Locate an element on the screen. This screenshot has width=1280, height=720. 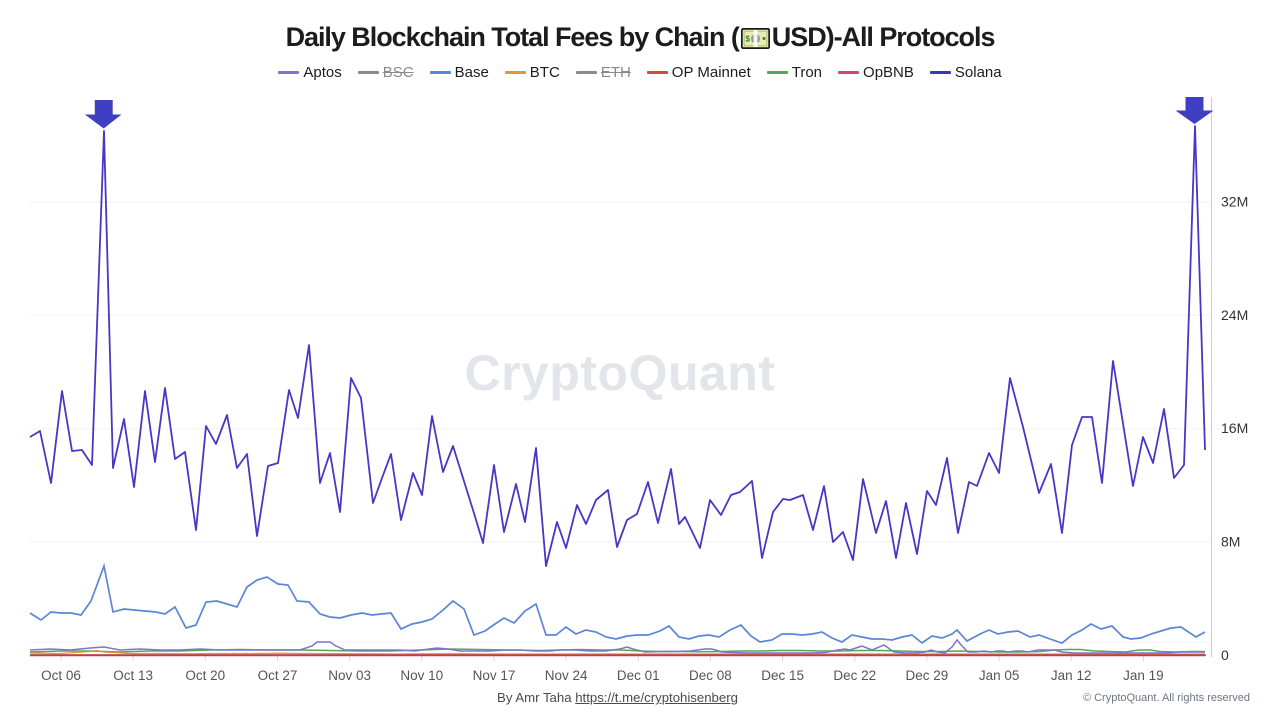
svg-text: Oct 06 is located at coordinates (61, 675).